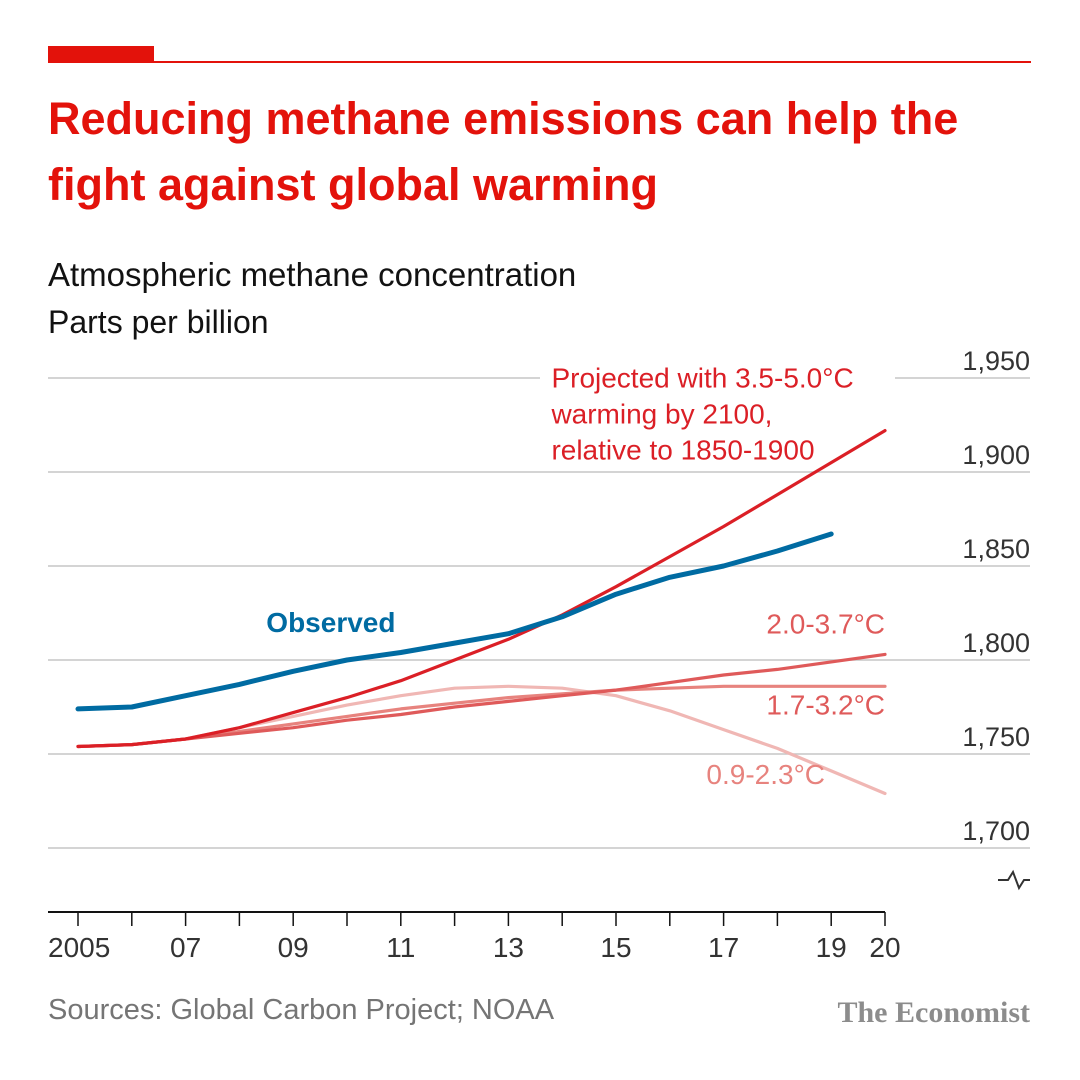 This screenshot has width=1080, height=1080. Describe the element at coordinates (615, 947) in the screenshot. I see `x-tick-label-2015: 15` at that location.